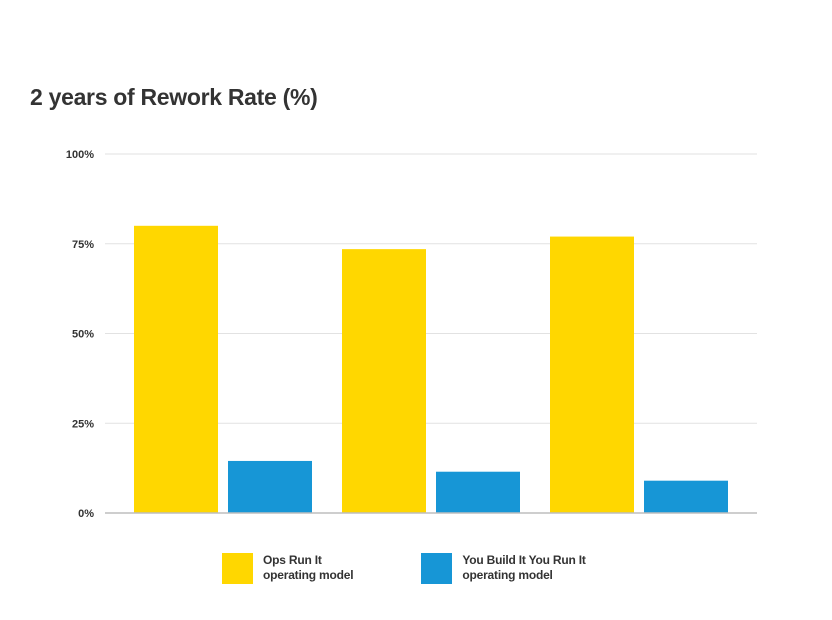 The image size is (832, 620). What do you see at coordinates (174, 97) in the screenshot?
I see `chart-title: 2 years of Rework Rate (%)` at bounding box center [174, 97].